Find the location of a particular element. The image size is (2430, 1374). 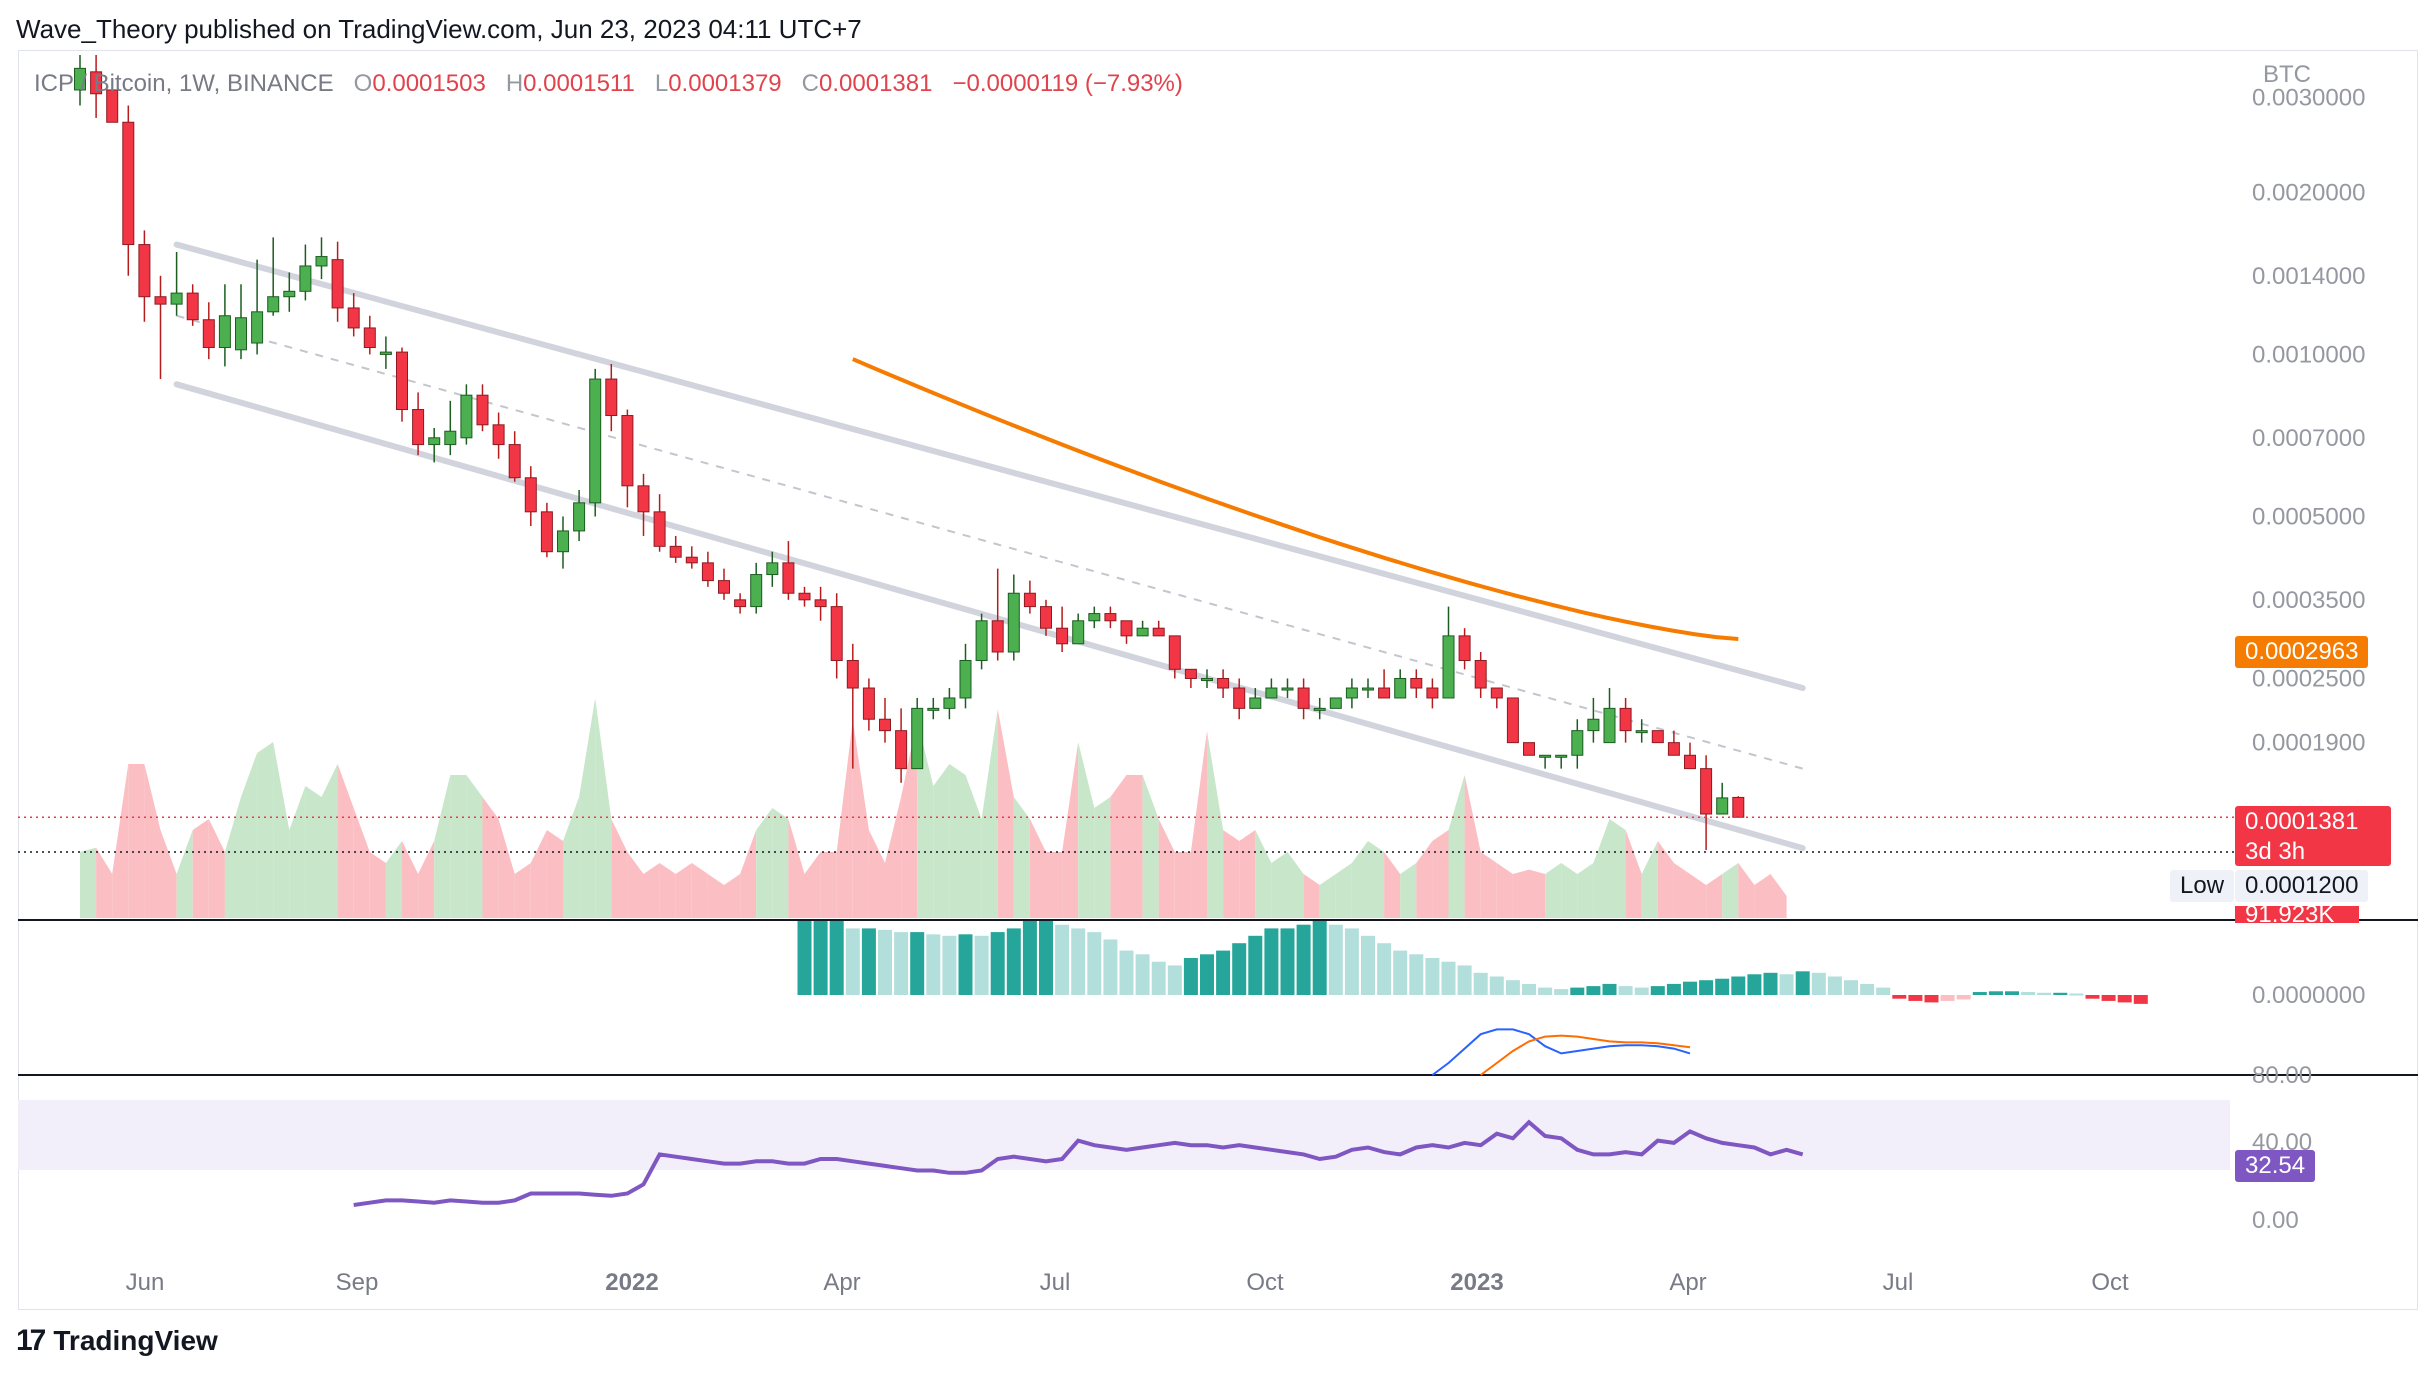

low-tag-label: Low is located at coordinates (2202, 886).